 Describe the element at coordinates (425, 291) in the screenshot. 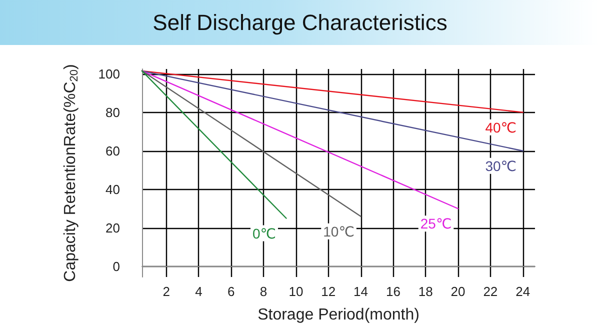

I see `x-tick-label: 18` at that location.